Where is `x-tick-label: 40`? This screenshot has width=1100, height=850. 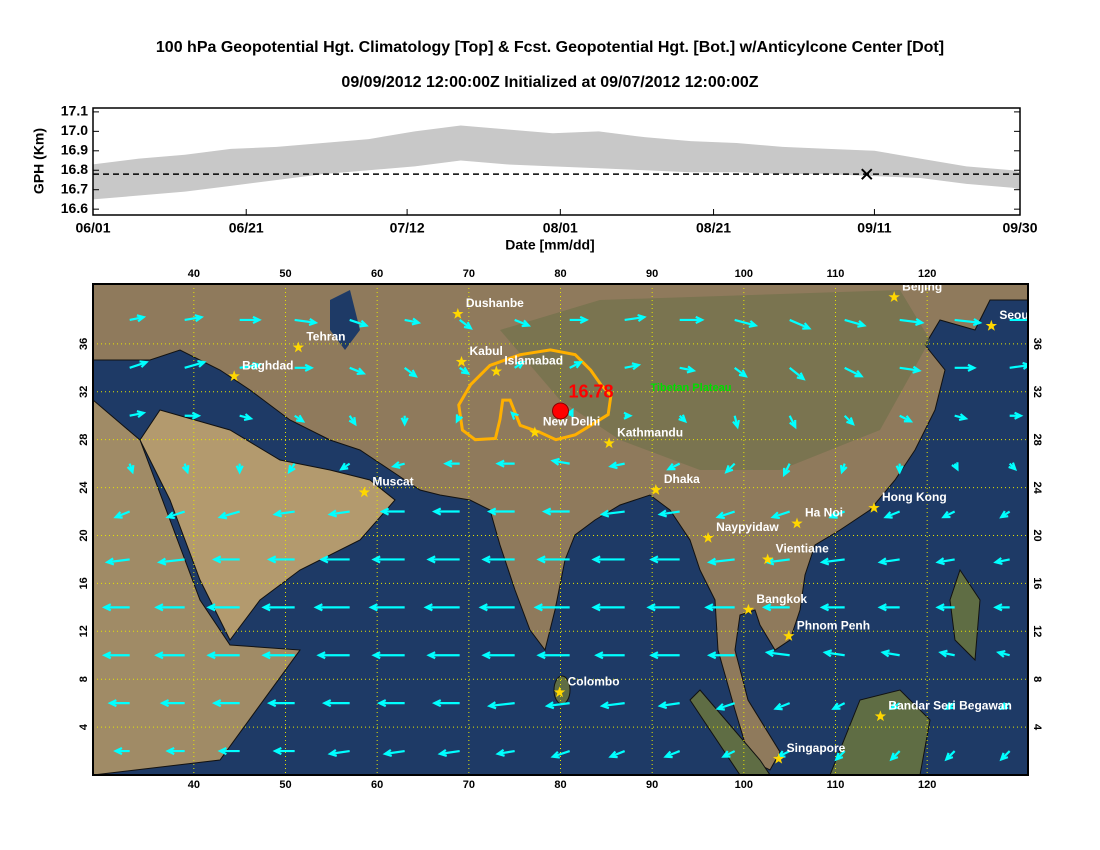
x-tick-label: 40 is located at coordinates (194, 274).